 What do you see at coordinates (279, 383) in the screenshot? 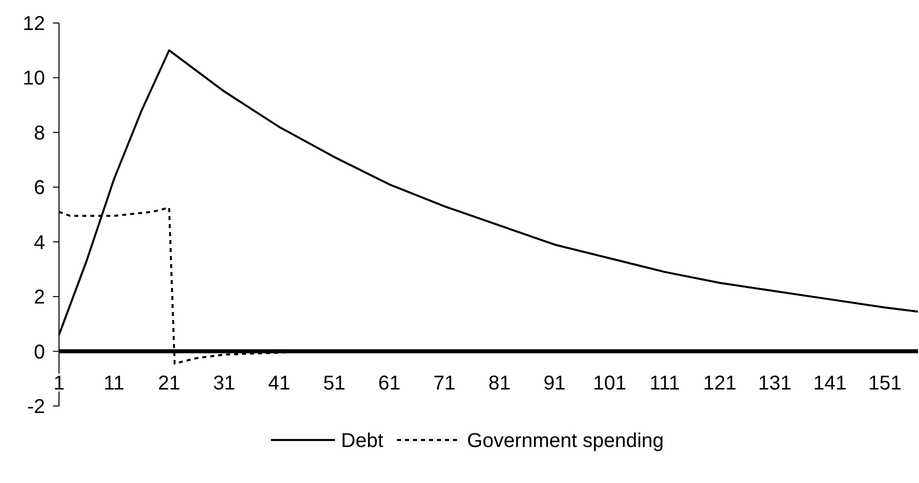
I see `x-tick-label: 41` at bounding box center [279, 383].